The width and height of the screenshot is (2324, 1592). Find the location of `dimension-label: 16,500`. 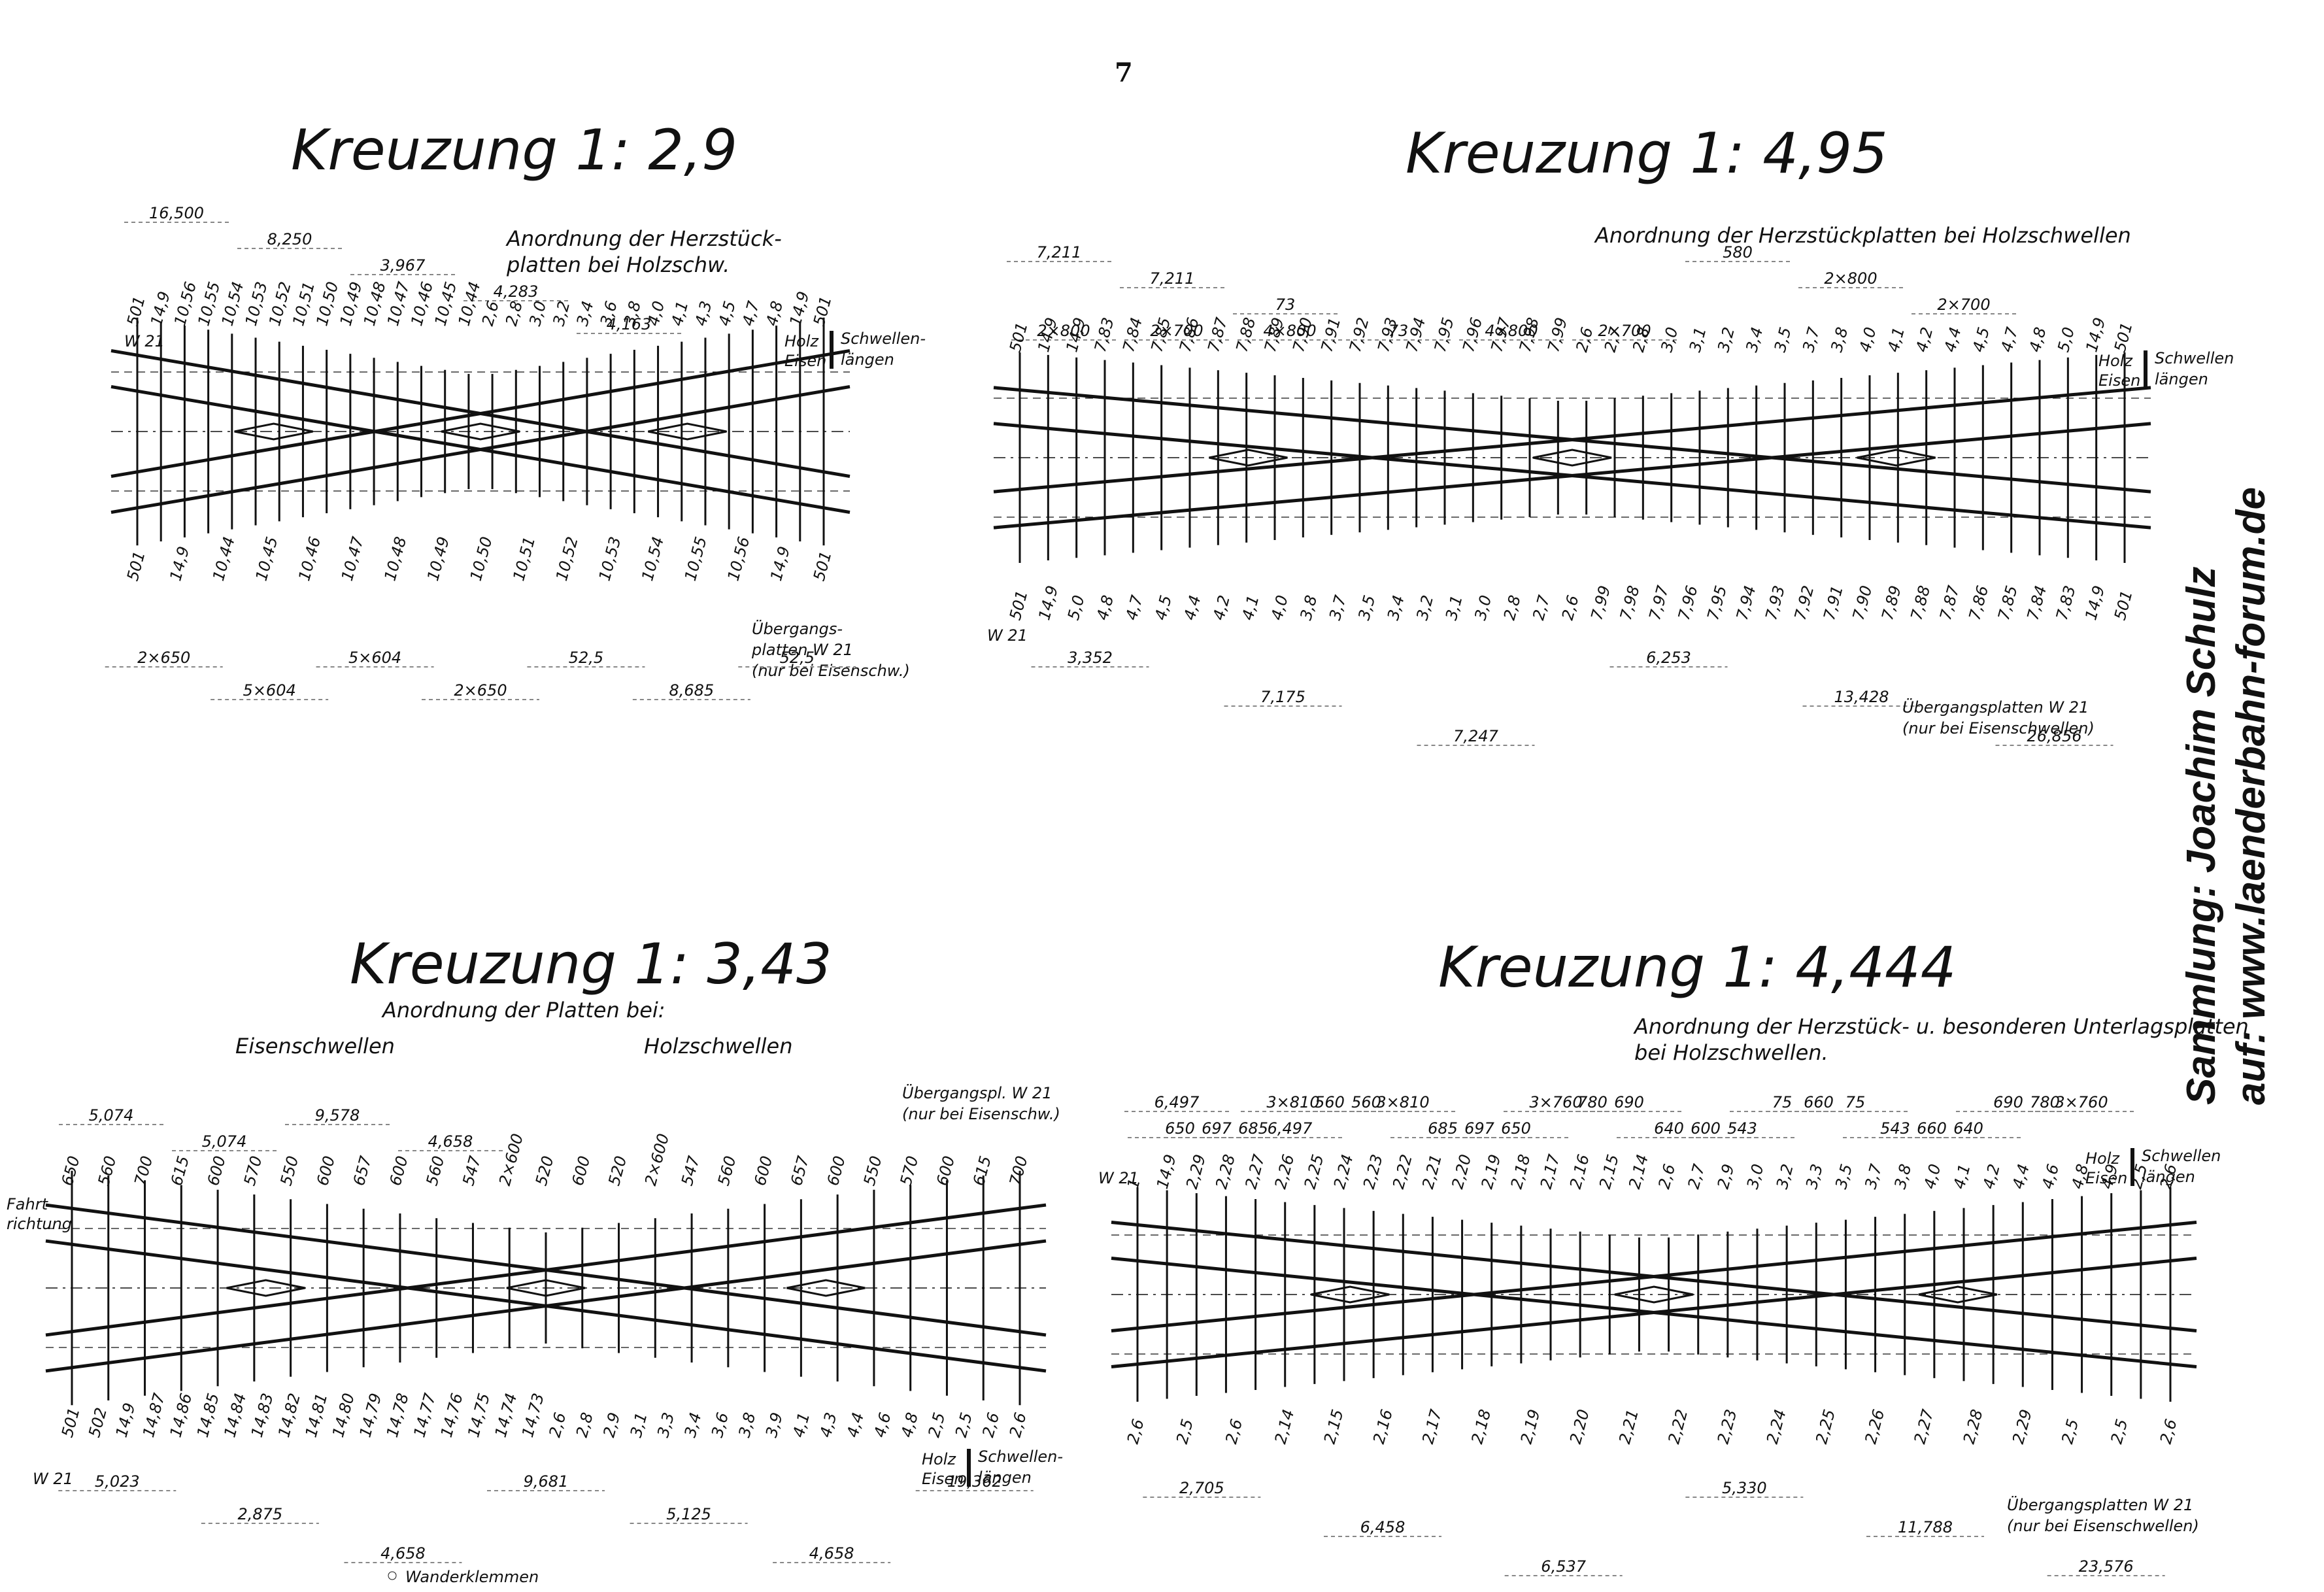

dimension-label: 16,500 is located at coordinates (176, 213).